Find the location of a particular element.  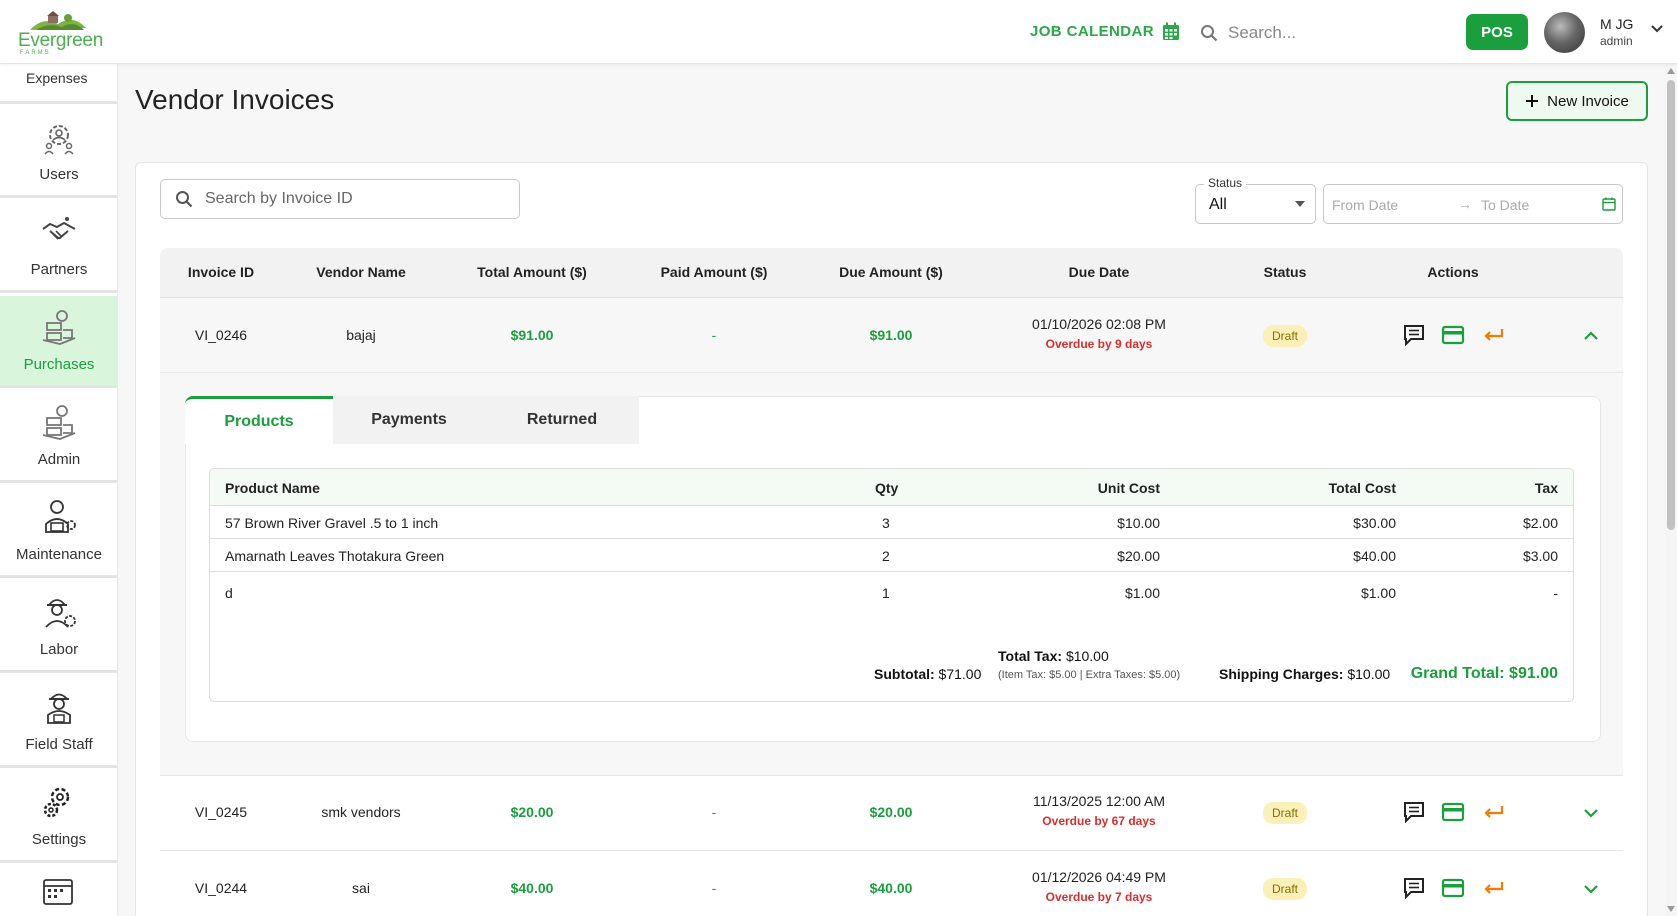

col-tax: Tax is located at coordinates (1546, 488).